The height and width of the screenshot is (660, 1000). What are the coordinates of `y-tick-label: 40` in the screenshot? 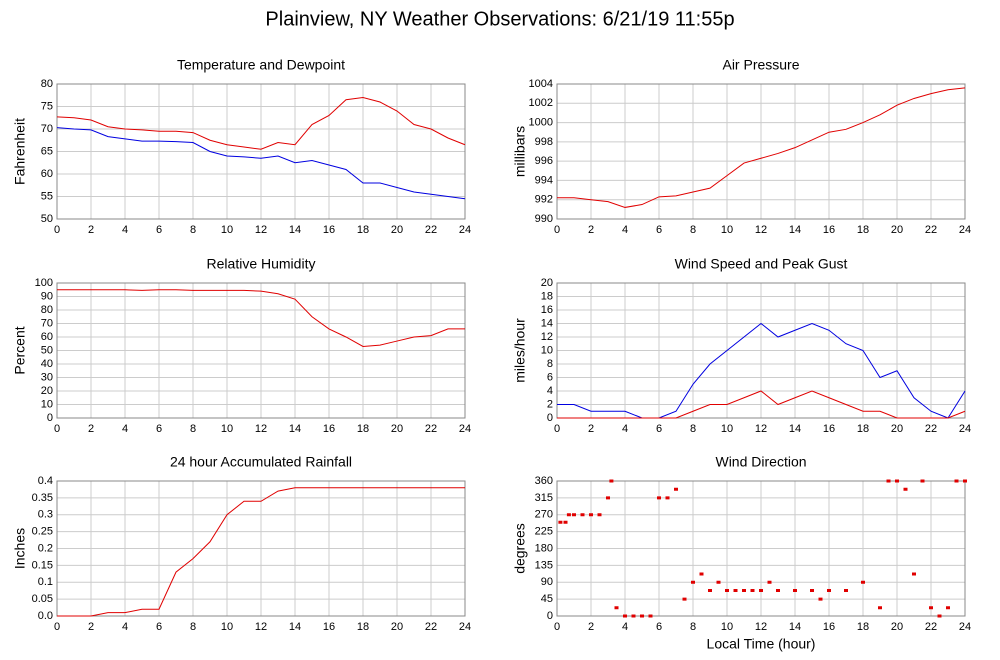 It's located at (47, 364).